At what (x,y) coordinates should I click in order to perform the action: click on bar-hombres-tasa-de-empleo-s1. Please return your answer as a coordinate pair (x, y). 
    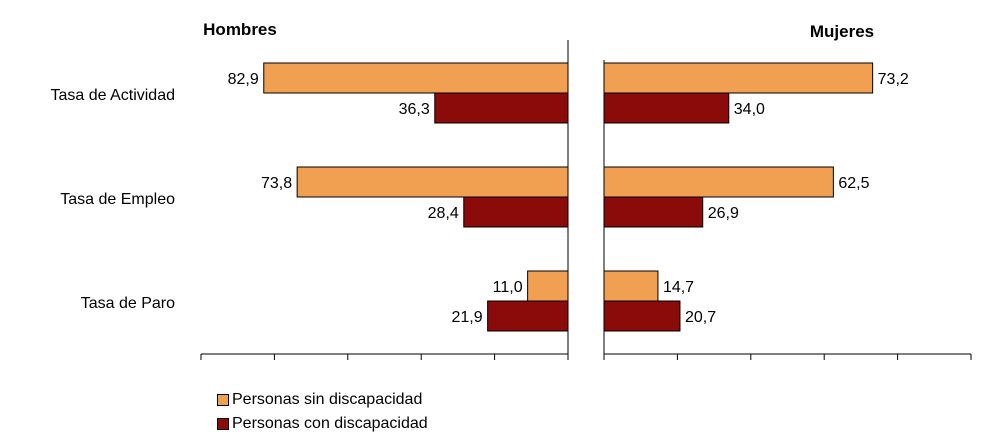
    Looking at the image, I should click on (516, 212).